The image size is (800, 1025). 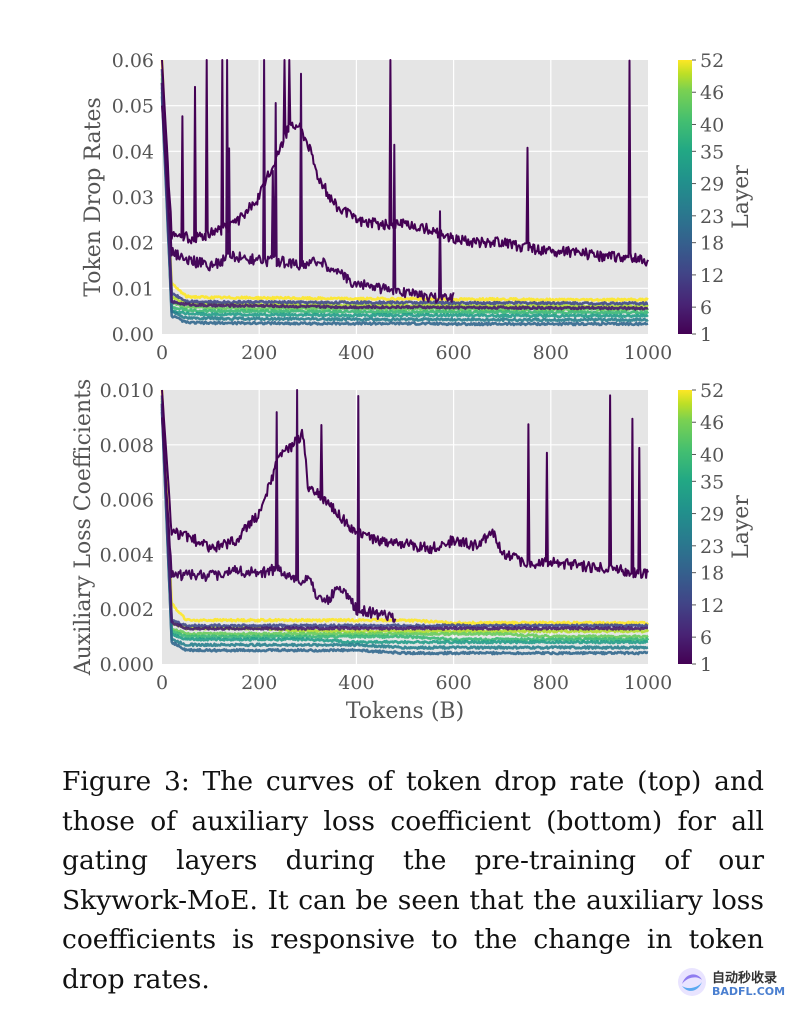 What do you see at coordinates (405, 711) in the screenshot?
I see `x-axis-label: Tokens (B)` at bounding box center [405, 711].